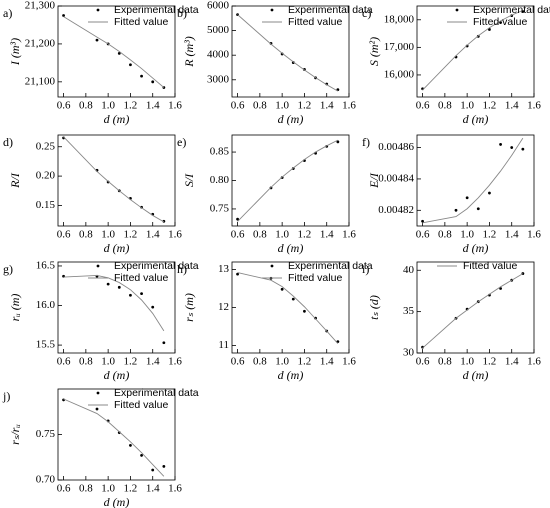 This screenshot has height=508, width=550. Describe the element at coordinates (181, 142) in the screenshot. I see `panel-label: e)` at that location.